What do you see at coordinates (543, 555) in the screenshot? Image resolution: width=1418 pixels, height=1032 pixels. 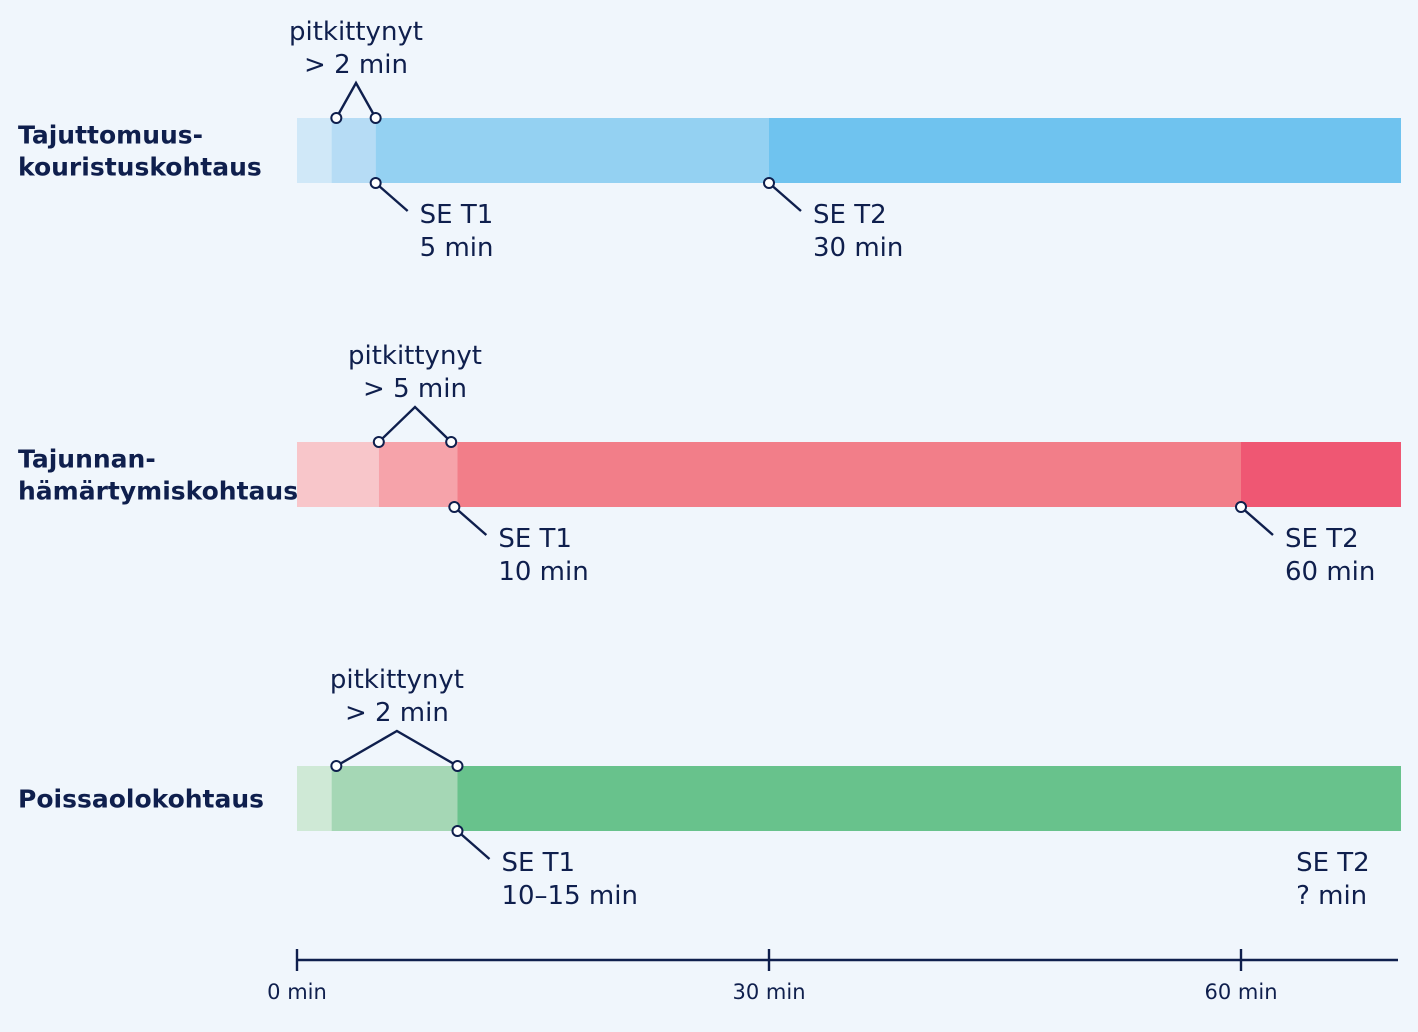 I see `se-marker-label: SE T1 10 min` at bounding box center [543, 555].